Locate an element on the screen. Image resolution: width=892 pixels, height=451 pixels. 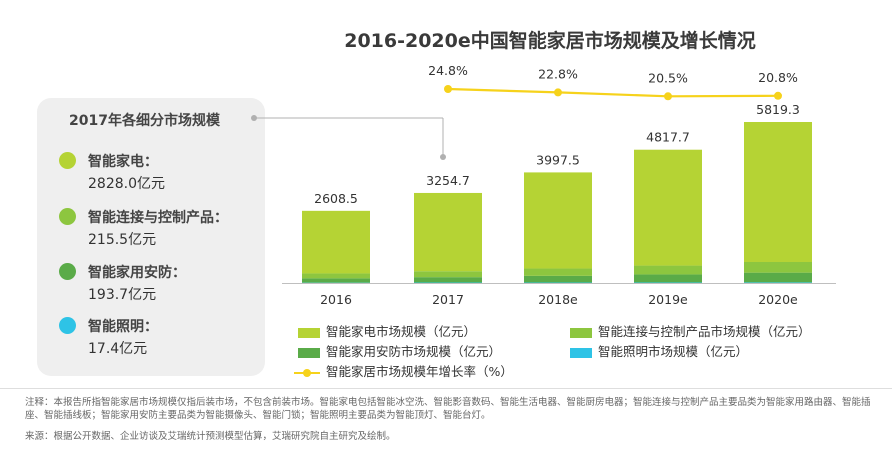
x-tick-label: 2020e is located at coordinates (778, 299).